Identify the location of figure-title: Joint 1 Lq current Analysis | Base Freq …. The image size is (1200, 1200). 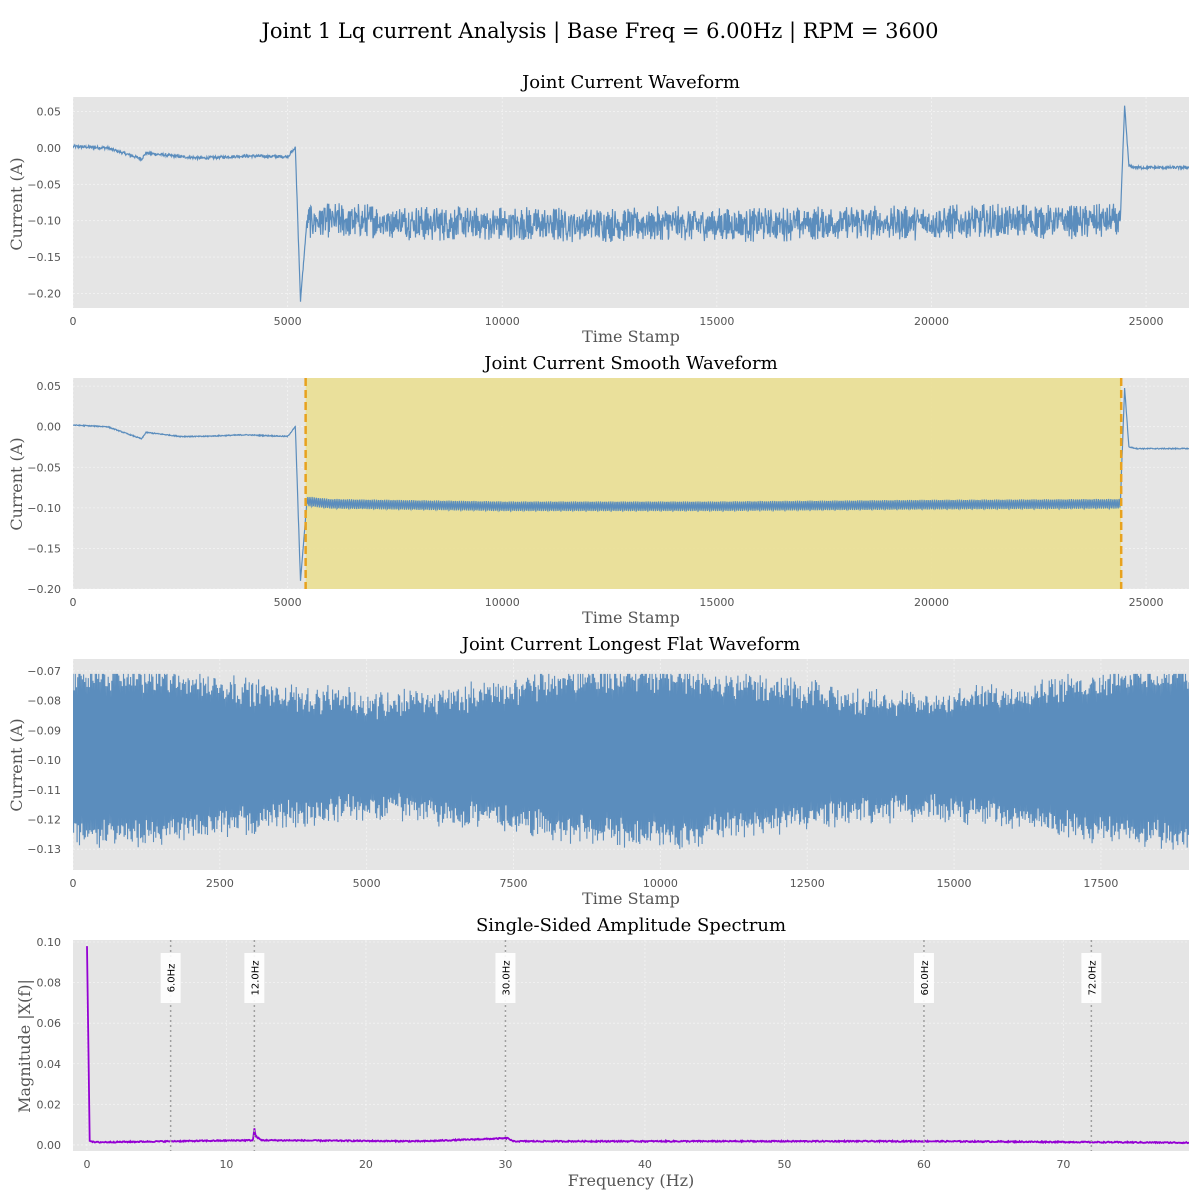
(598, 31).